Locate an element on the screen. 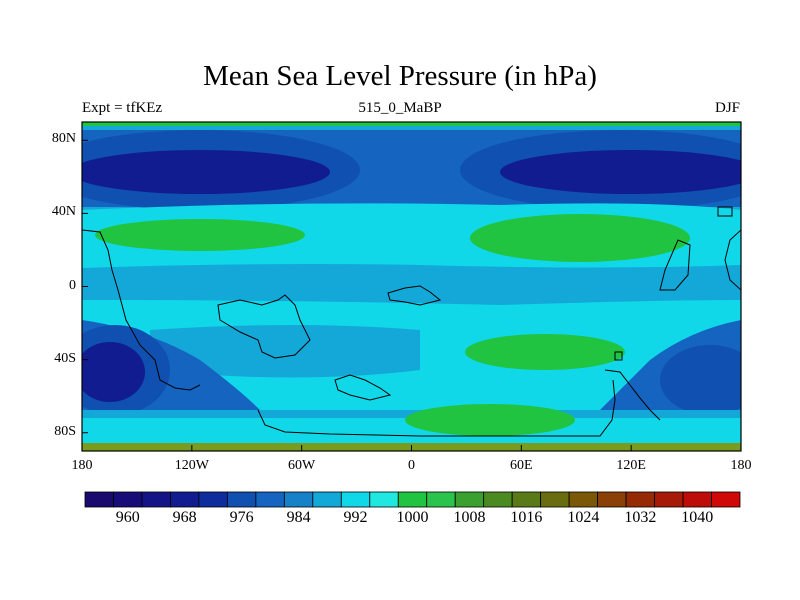  lat-tick-label: 0 is located at coordinates (72, 285).